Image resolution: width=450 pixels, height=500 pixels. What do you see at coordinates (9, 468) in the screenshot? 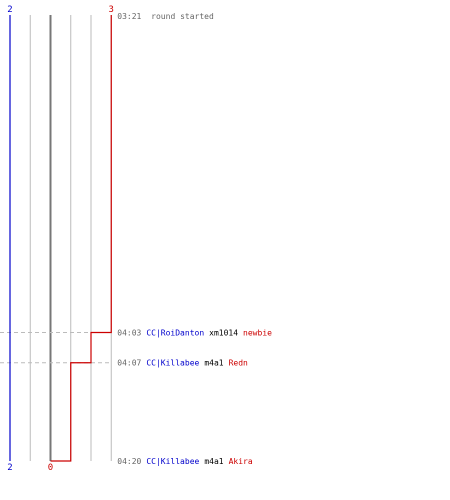
I see `blue-bottom-tick-label: 2` at bounding box center [9, 468].